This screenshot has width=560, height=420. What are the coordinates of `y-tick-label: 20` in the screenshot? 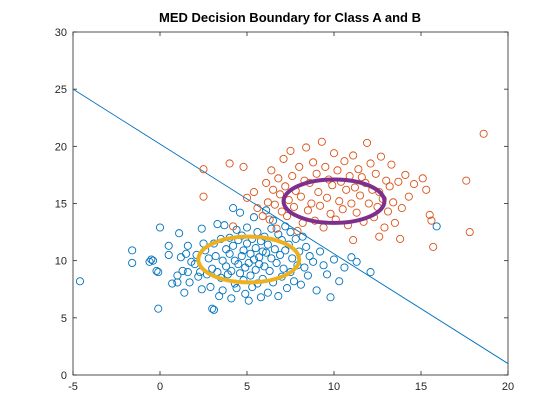 It's located at (61, 147).